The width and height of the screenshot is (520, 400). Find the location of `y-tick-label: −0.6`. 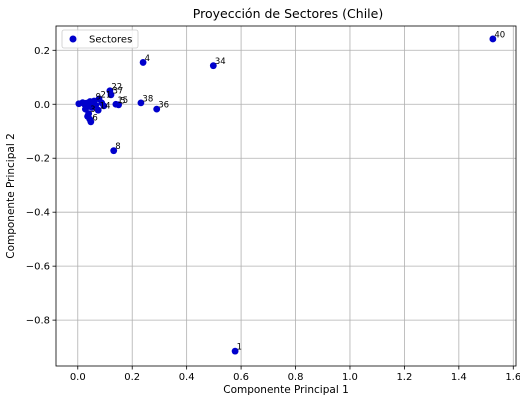

y-tick-label: −0.6 is located at coordinates (38, 267).